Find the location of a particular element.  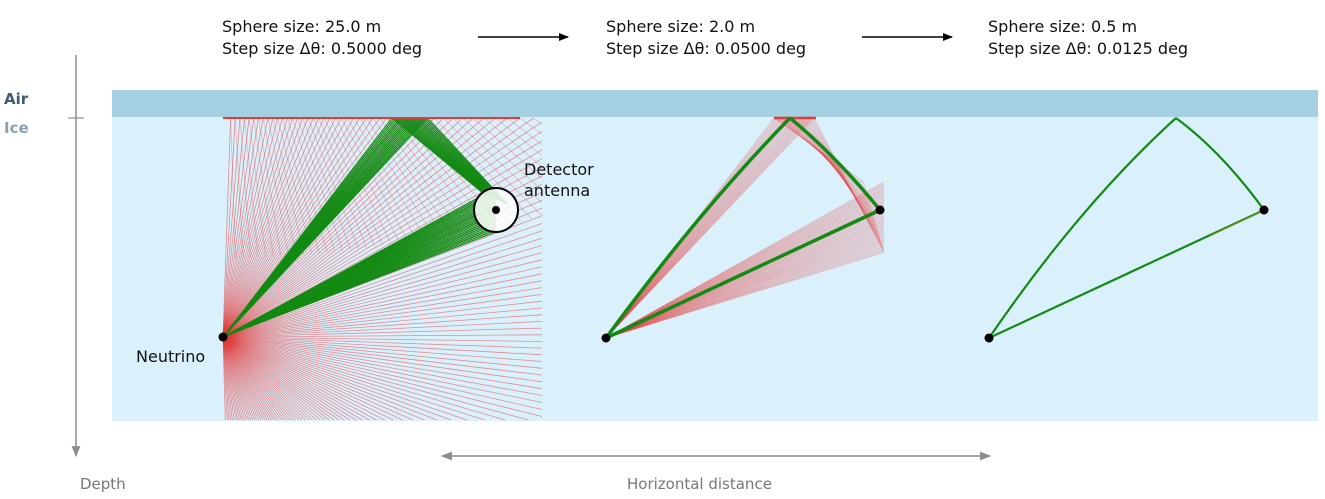

panel-1-step-size: Step size Δθ: 0.5000 deg is located at coordinates (322, 48).